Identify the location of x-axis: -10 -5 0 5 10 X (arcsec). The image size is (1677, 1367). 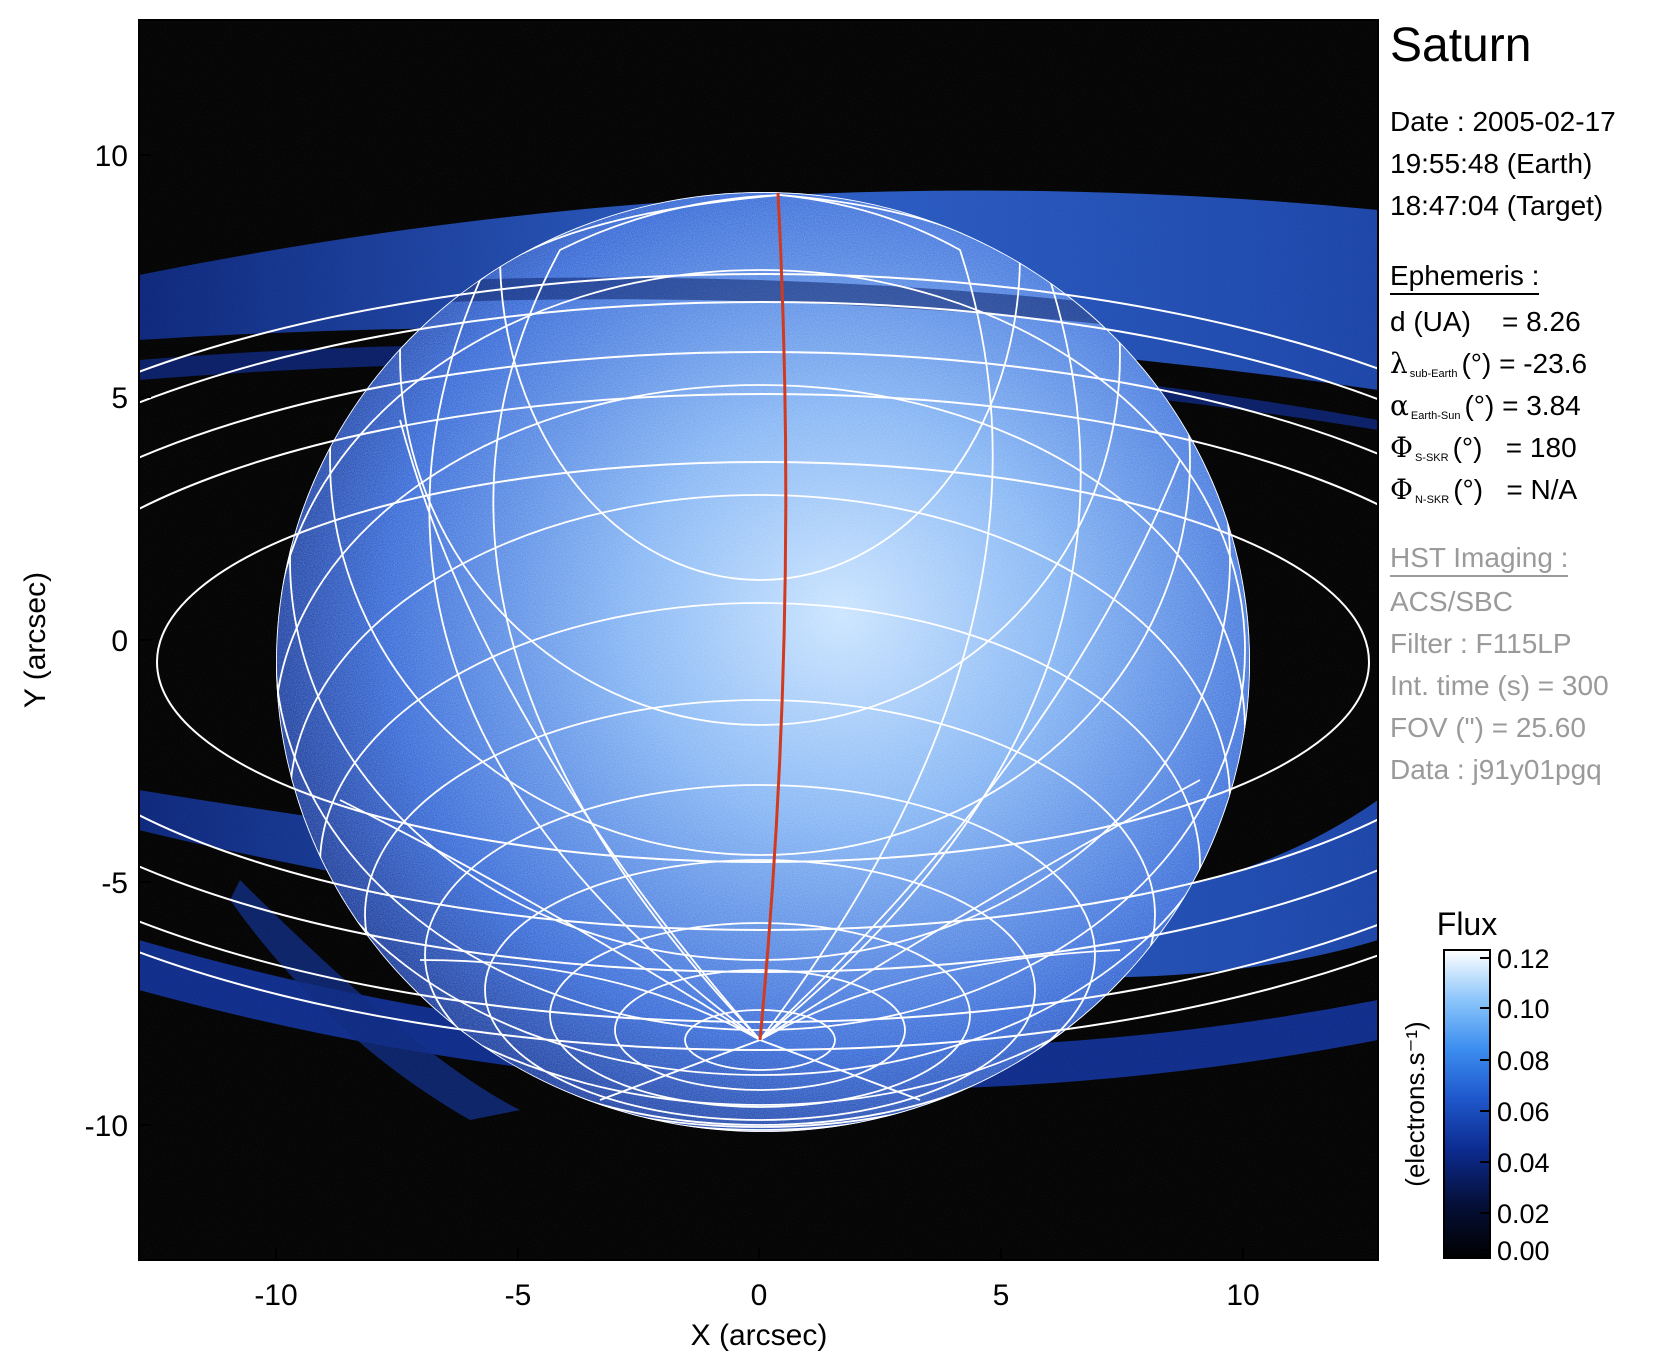
(757, 1300).